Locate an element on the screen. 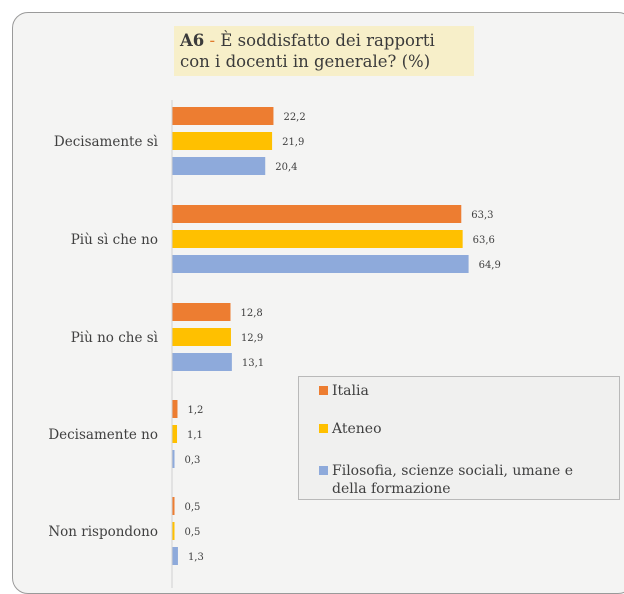 This screenshot has height=594, width=624. data-label: 13,1 is located at coordinates (253, 363).